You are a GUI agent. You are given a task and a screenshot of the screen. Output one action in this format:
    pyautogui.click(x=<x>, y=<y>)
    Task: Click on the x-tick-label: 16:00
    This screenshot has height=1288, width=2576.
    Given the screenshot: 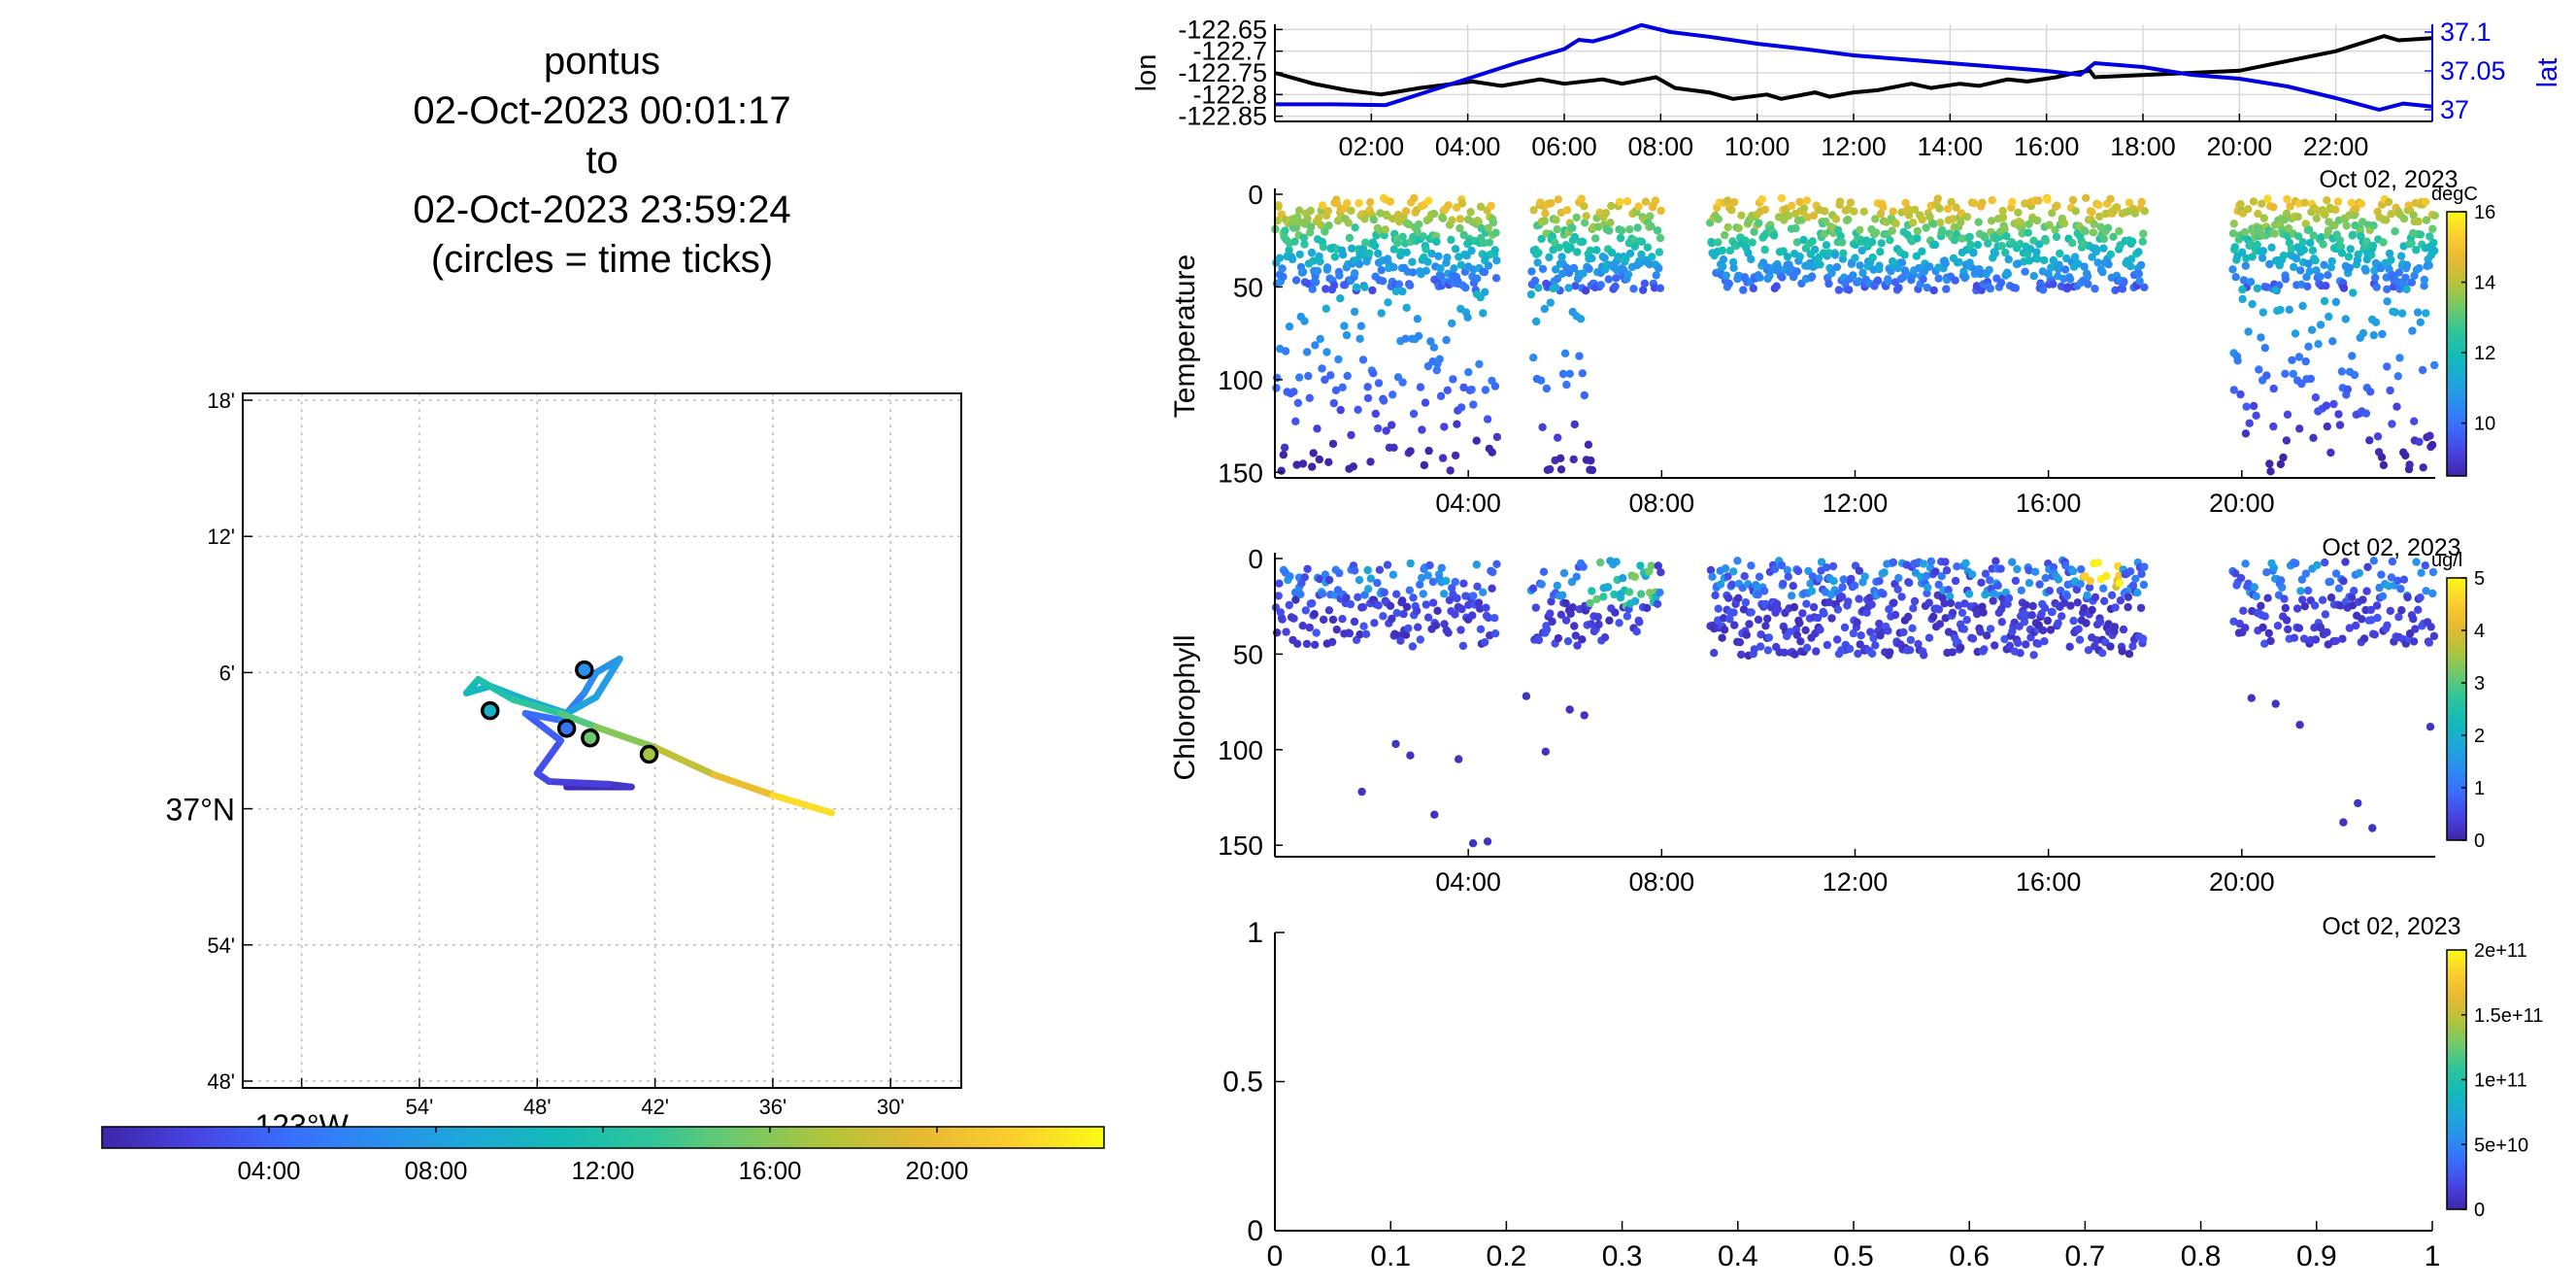 What is the action you would take?
    pyautogui.click(x=2049, y=503)
    